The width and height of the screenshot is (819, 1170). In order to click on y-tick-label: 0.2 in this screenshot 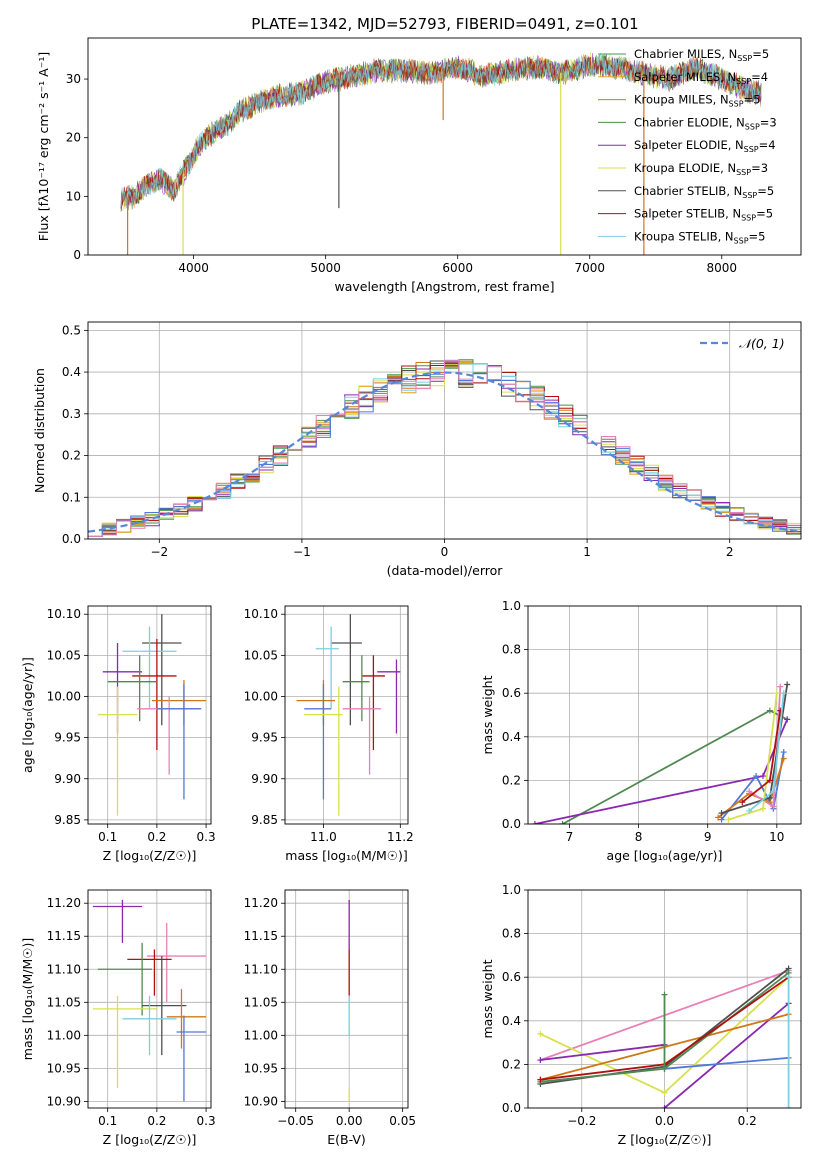, I will do `click(71, 456)`.